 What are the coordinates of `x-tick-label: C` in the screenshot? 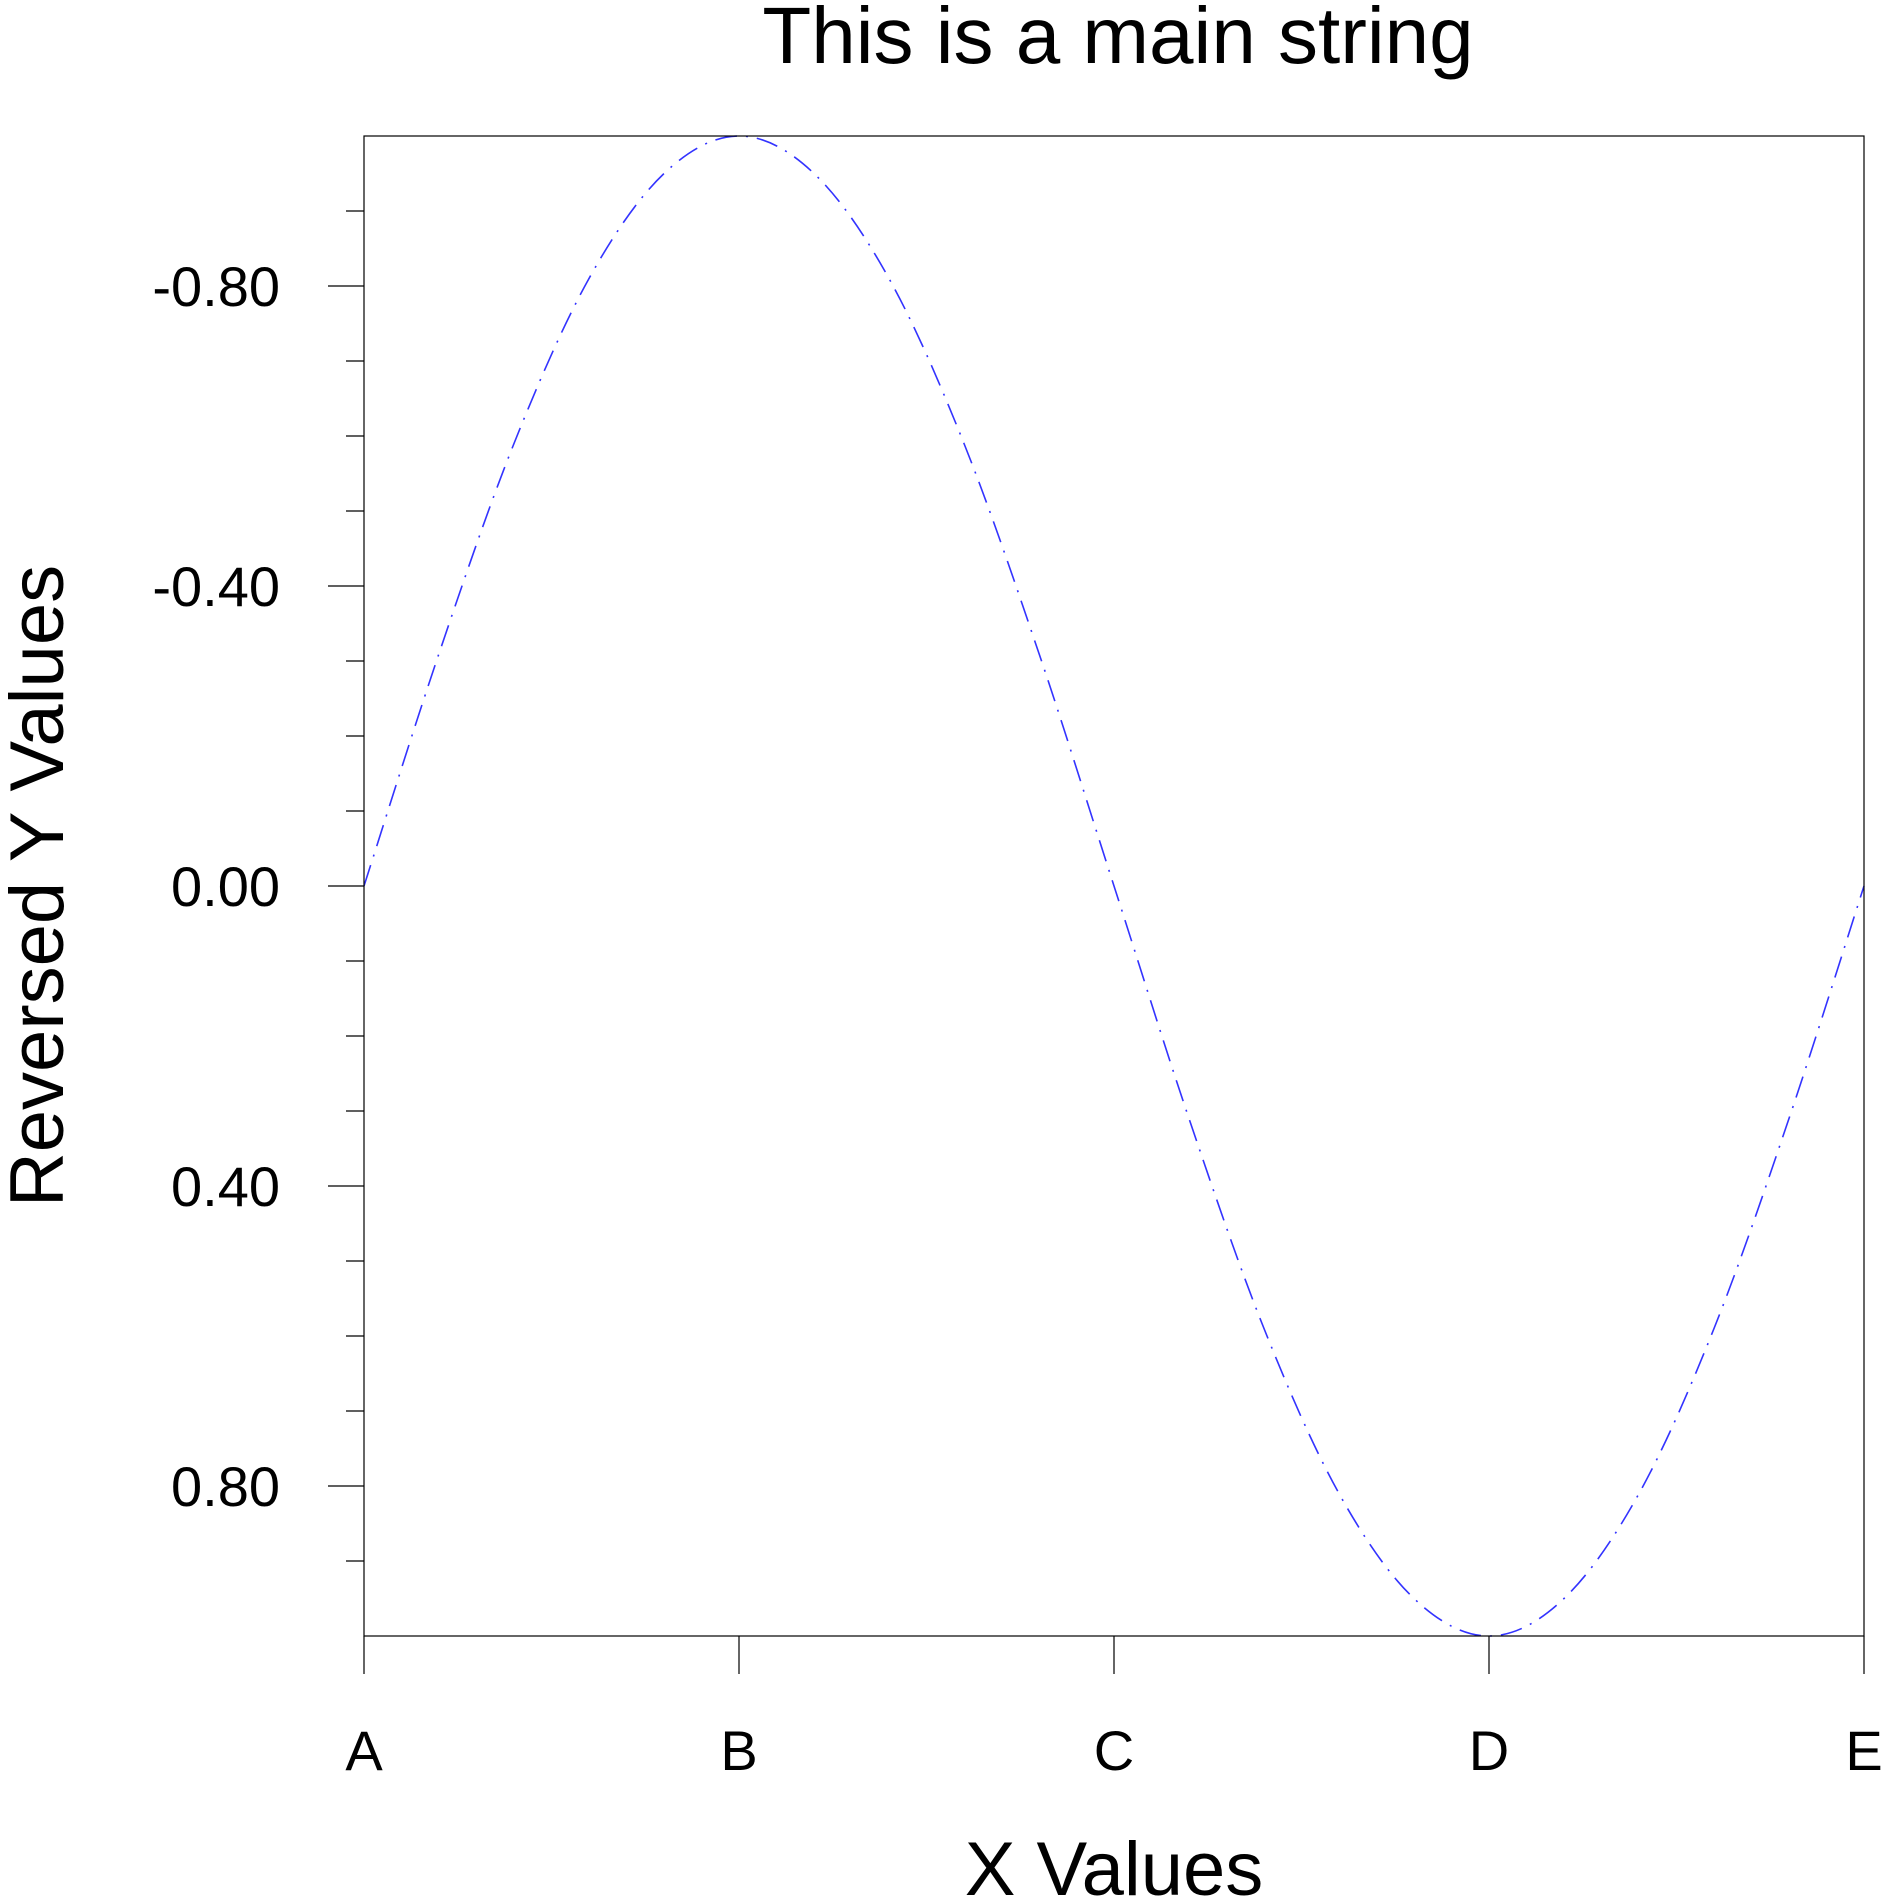 It's located at (1114, 1750).